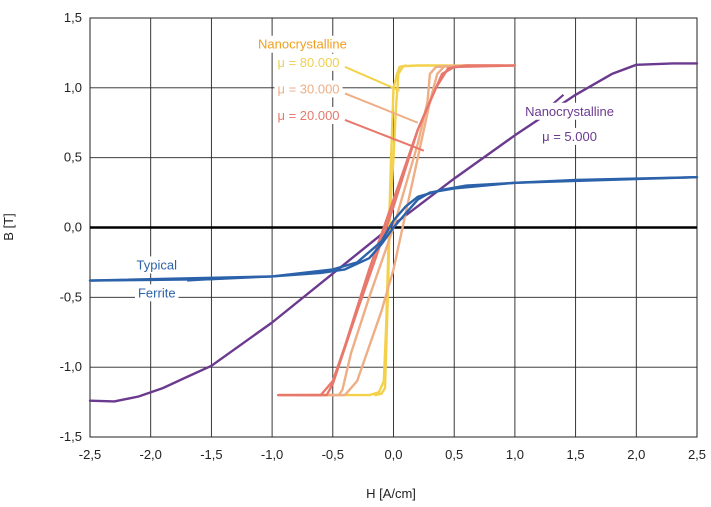  I want to click on x-tick-label: -0,5, so click(333, 454).